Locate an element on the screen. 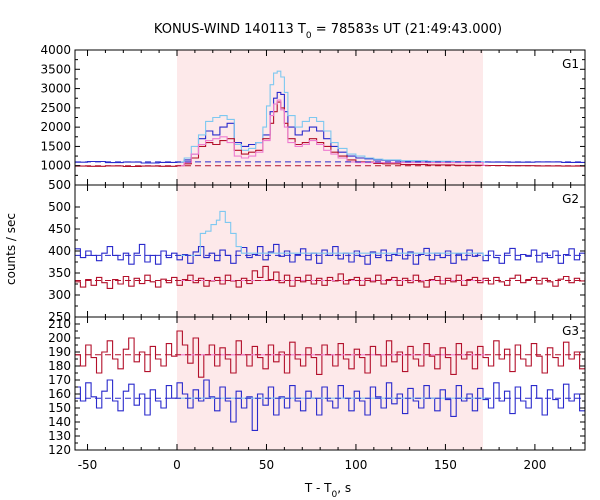  y-tick-label: 400 is located at coordinates (59, 251).